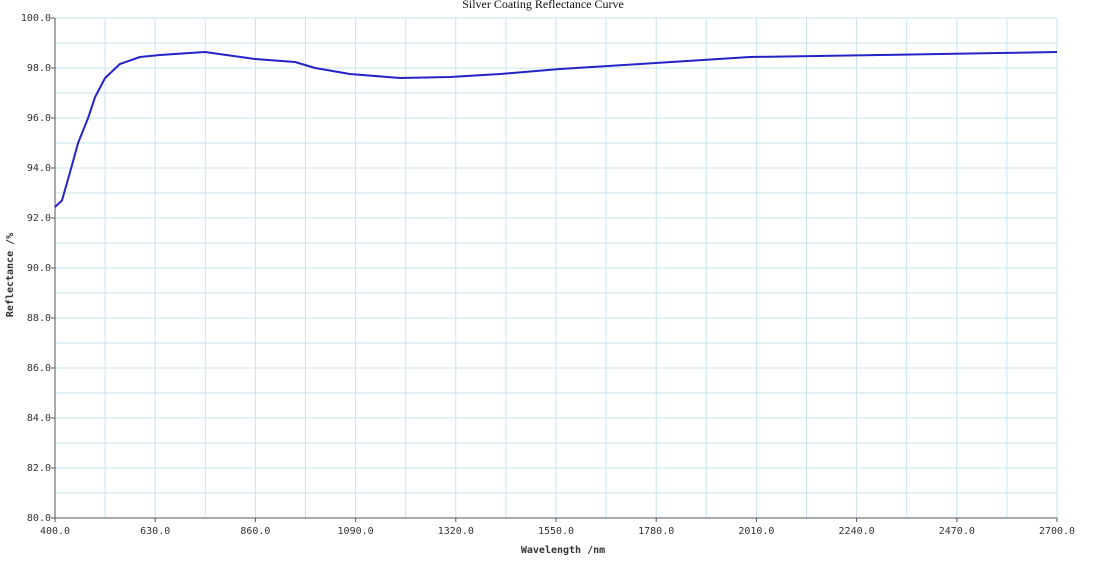 Image resolution: width=1103 pixels, height=563 pixels. Describe the element at coordinates (39, 218) in the screenshot. I see `y-tick-label: 92.0` at that location.